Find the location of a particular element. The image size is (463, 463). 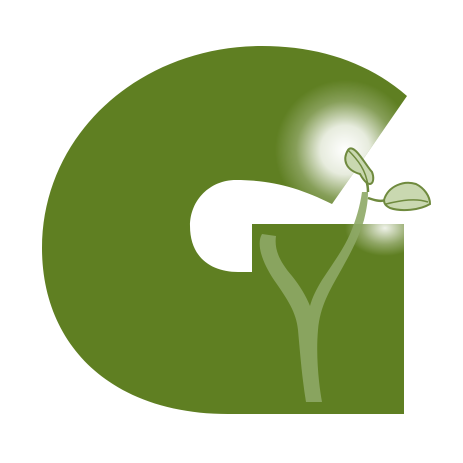

leaf-right is located at coordinates (407, 196).